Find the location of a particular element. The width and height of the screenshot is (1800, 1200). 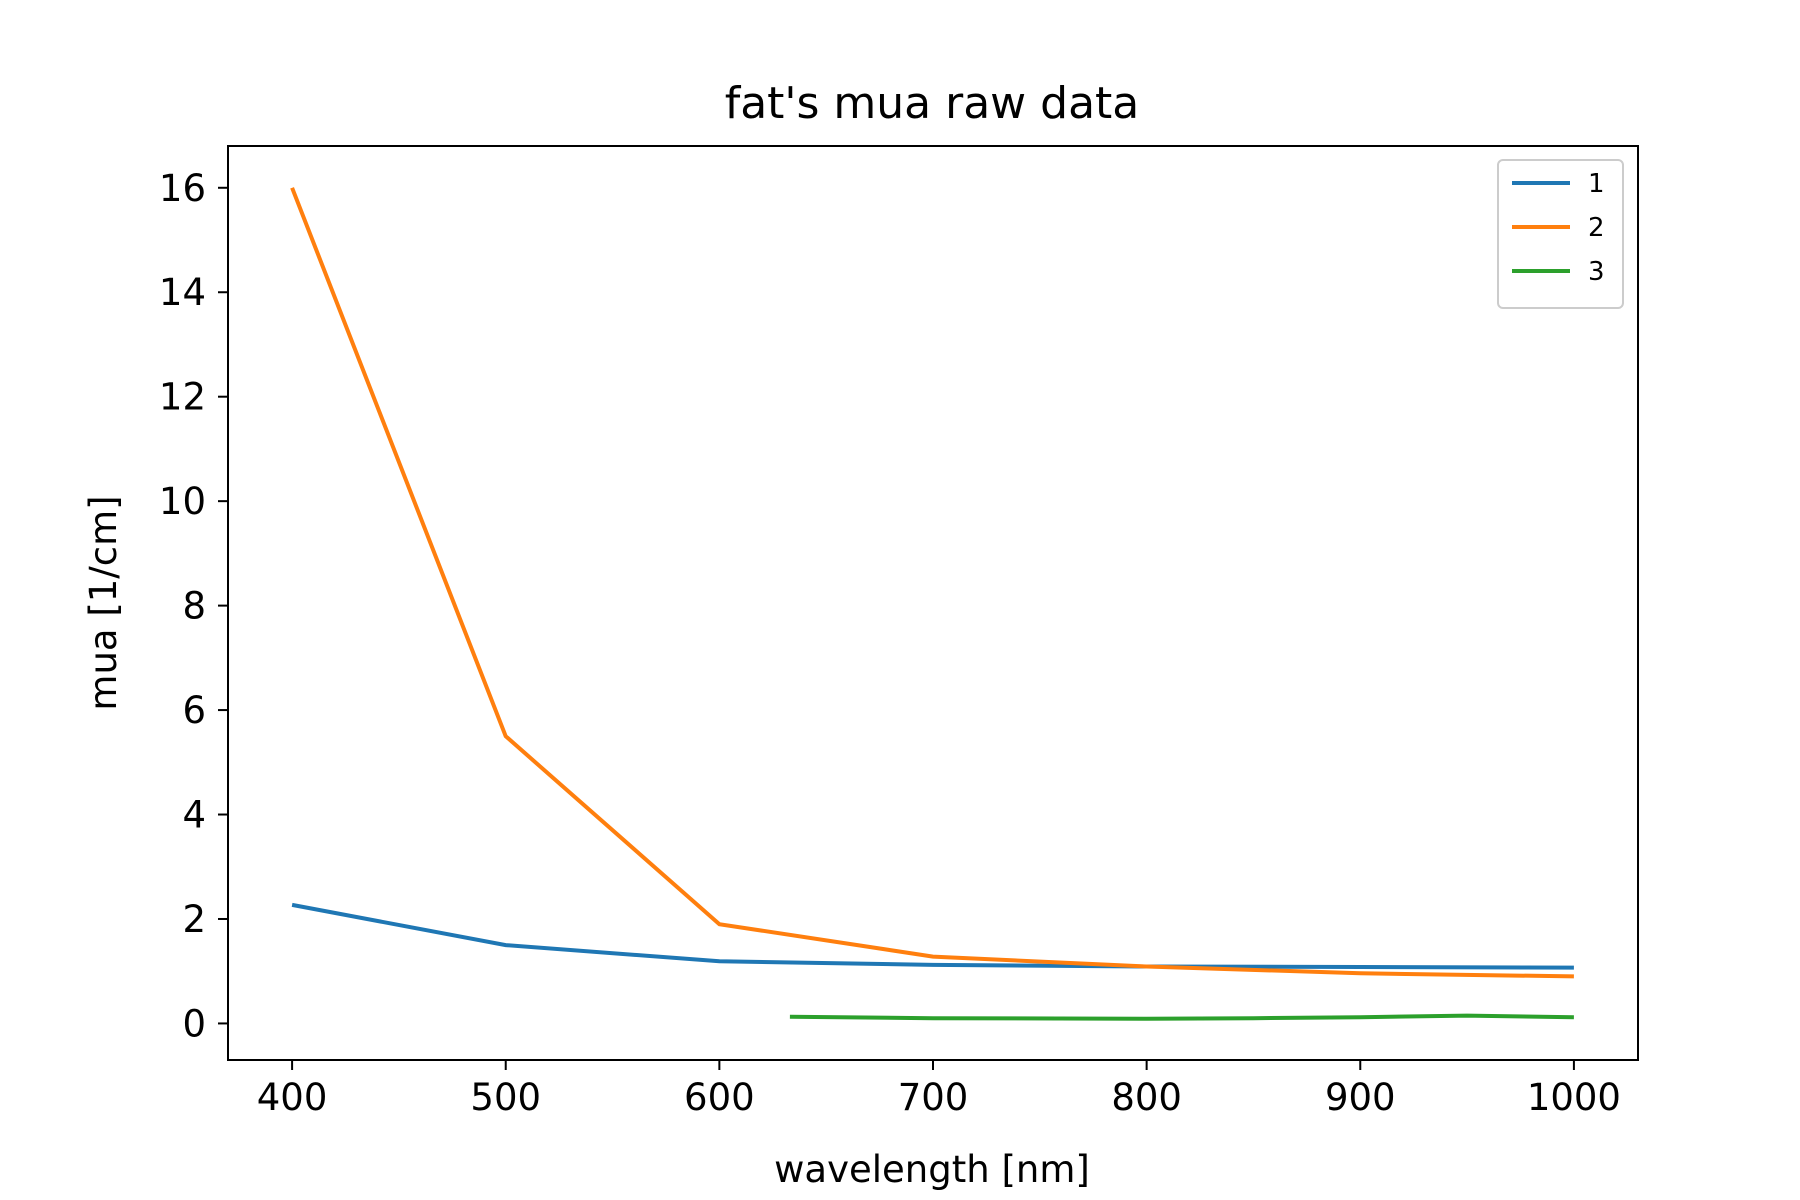

legend-label-2: 2 is located at coordinates (1596, 228).